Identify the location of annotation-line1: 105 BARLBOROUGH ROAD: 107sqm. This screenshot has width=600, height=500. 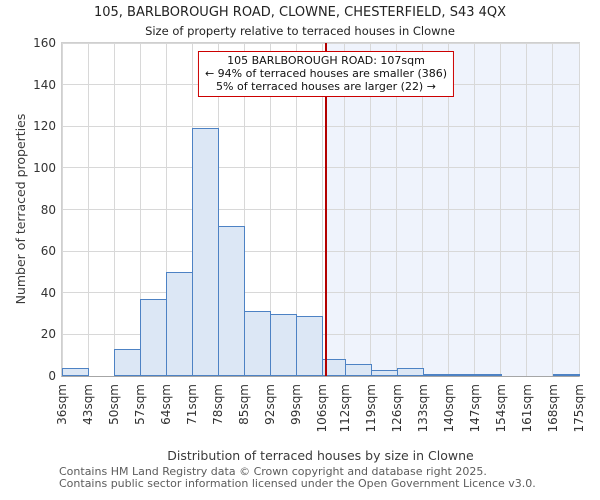
(326, 60).